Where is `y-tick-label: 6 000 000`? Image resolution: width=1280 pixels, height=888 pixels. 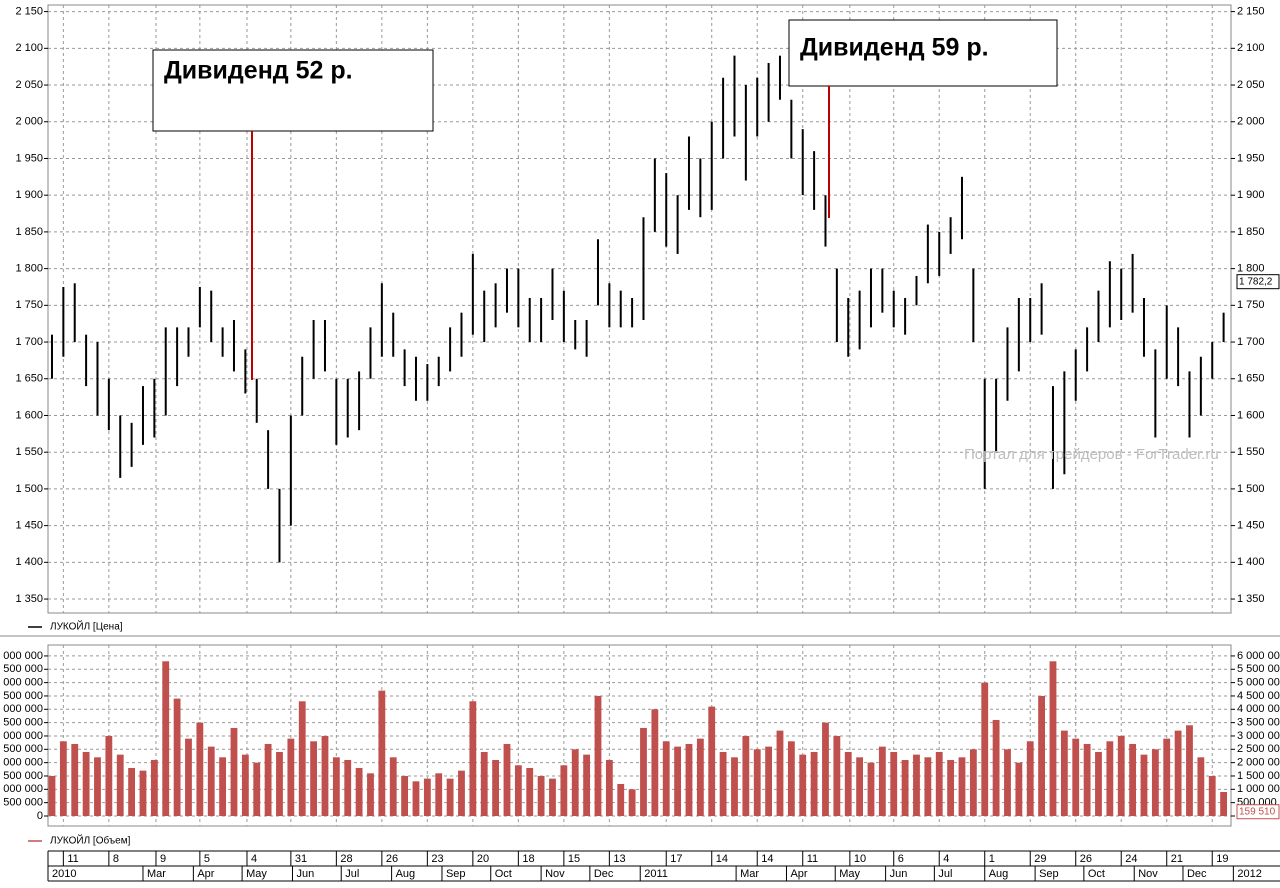 y-tick-label: 6 000 000 is located at coordinates (1258, 656).